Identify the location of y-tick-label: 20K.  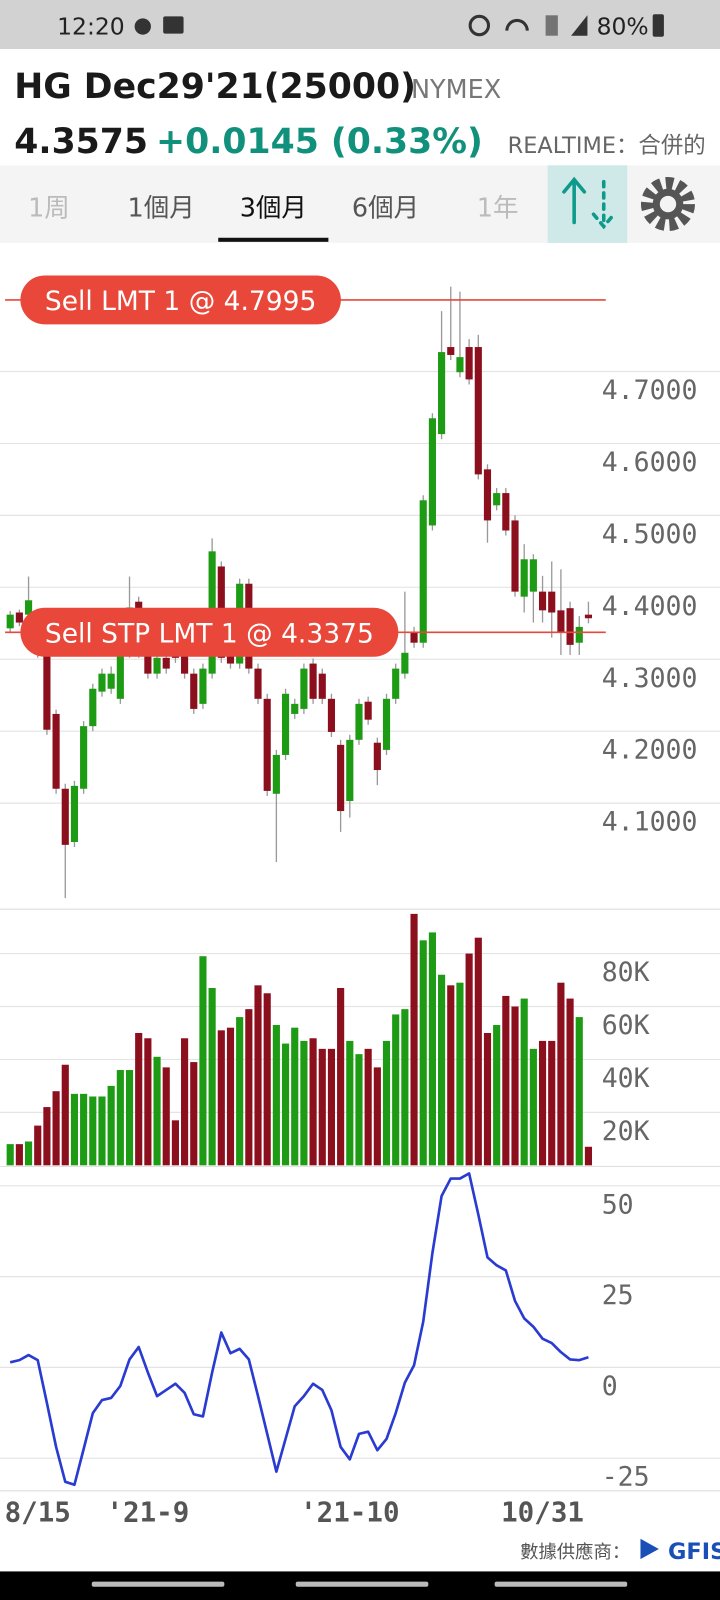
(626, 1131).